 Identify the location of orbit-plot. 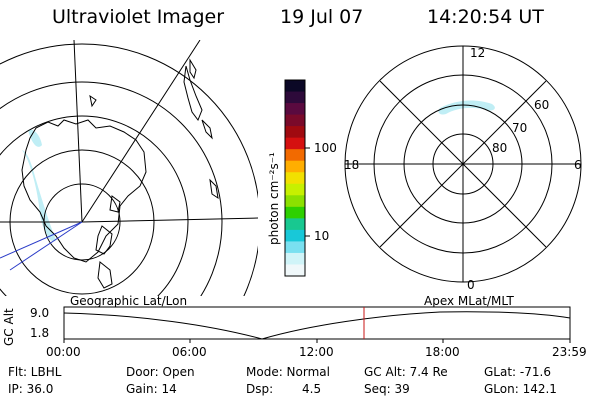
(317, 324).